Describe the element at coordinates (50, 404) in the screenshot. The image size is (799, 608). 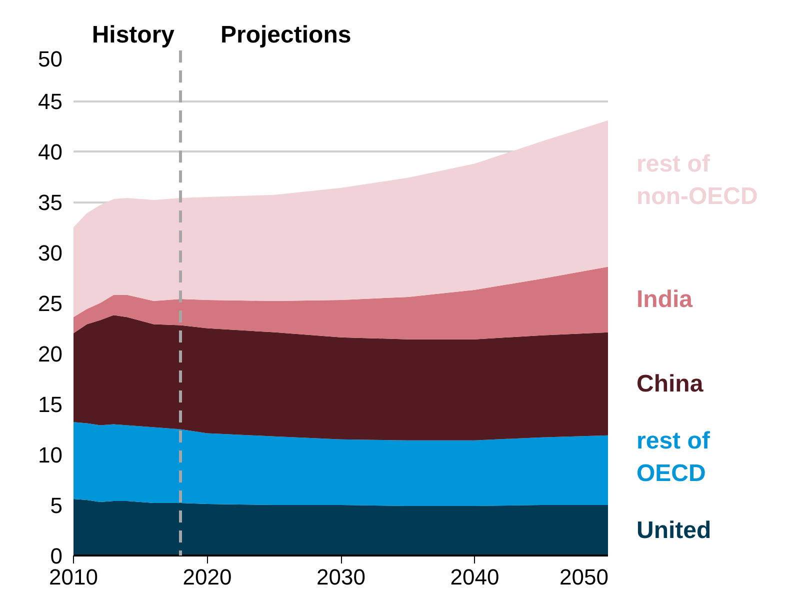
I see `y-tick-label: 15` at that location.